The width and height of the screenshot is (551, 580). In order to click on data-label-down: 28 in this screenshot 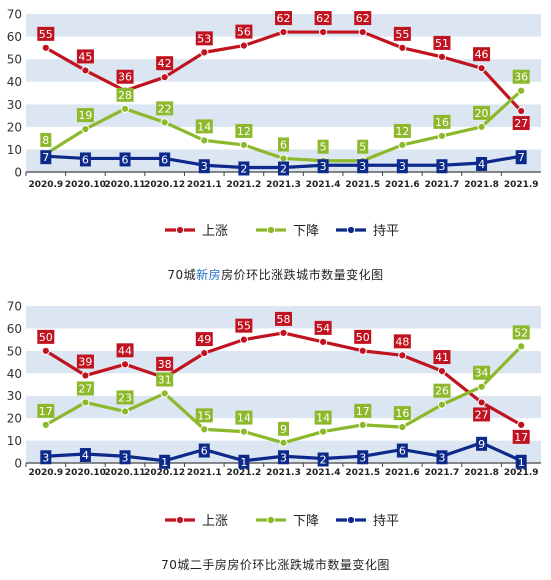, I will do `click(125, 95)`.